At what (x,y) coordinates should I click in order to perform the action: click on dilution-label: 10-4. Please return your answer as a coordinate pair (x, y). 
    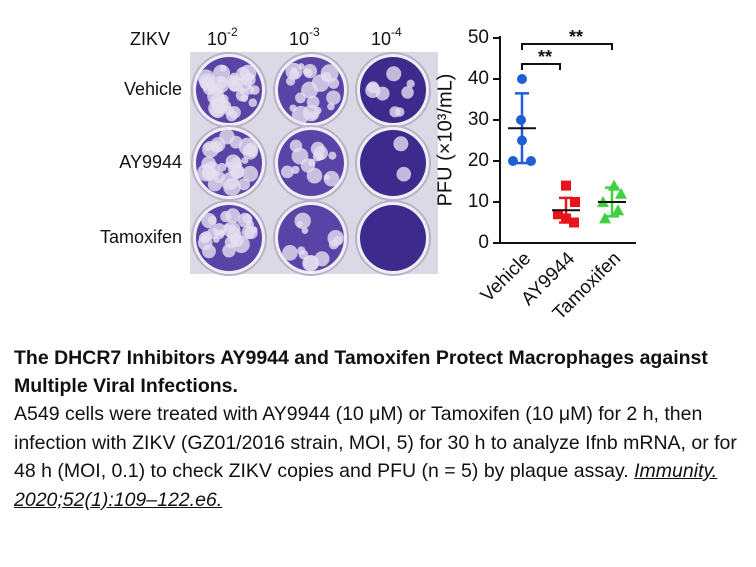
    Looking at the image, I should click on (386, 37).